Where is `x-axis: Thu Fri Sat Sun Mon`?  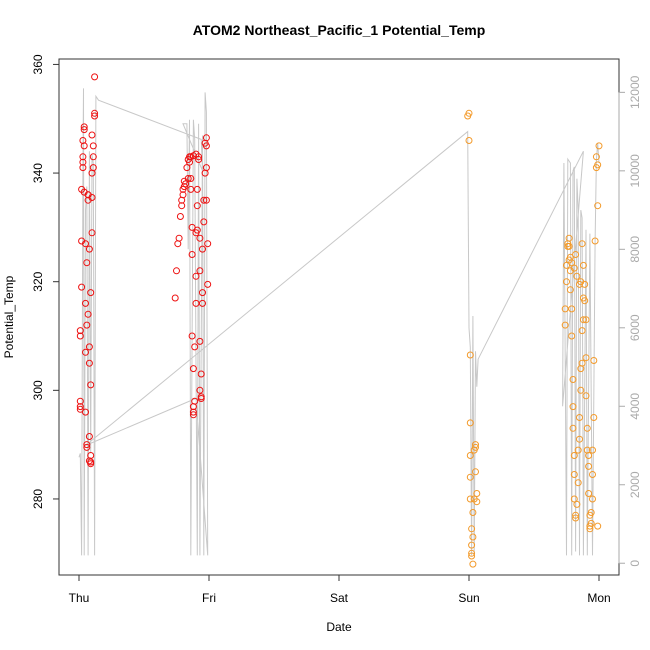 x-axis: Thu Fri Sat Sun Mon is located at coordinates (340, 589).